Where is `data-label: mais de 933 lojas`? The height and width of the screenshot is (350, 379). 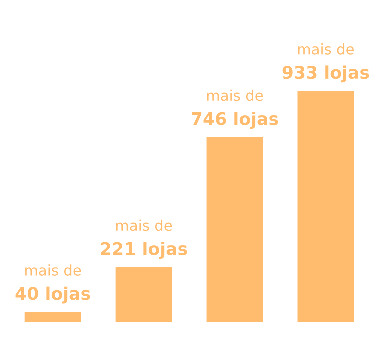
data-label: mais de 933 lojas is located at coordinates (326, 63).